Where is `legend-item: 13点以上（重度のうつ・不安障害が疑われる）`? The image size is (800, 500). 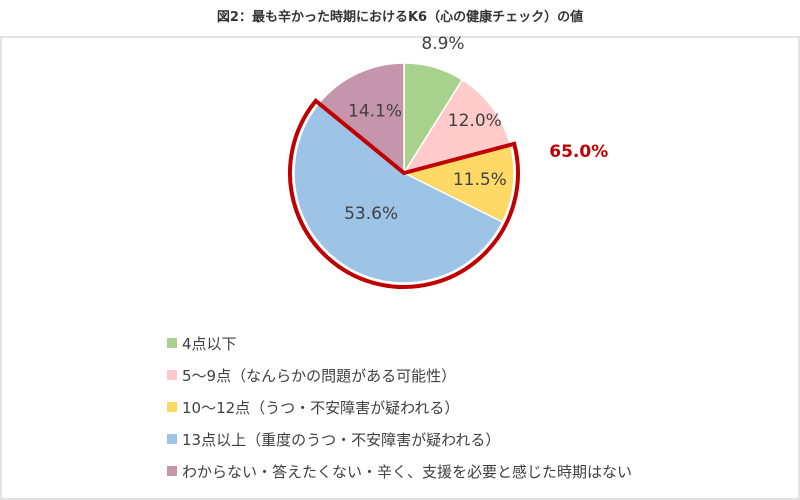 legend-item: 13点以上（重度のうつ・不安障害が疑われる） is located at coordinates (399, 439).